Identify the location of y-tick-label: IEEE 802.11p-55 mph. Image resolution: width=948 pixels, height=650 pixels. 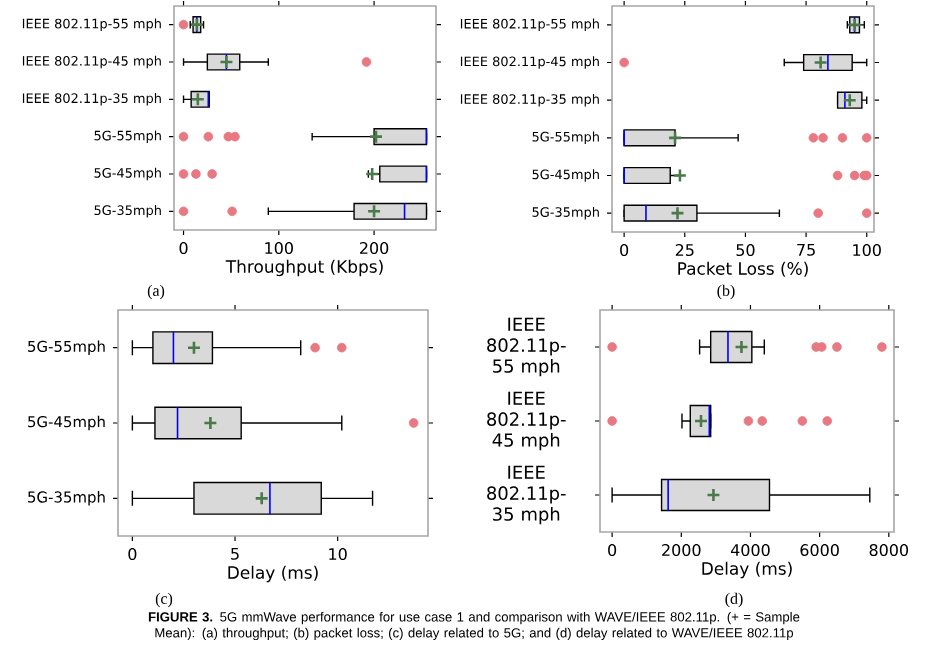
(526, 347).